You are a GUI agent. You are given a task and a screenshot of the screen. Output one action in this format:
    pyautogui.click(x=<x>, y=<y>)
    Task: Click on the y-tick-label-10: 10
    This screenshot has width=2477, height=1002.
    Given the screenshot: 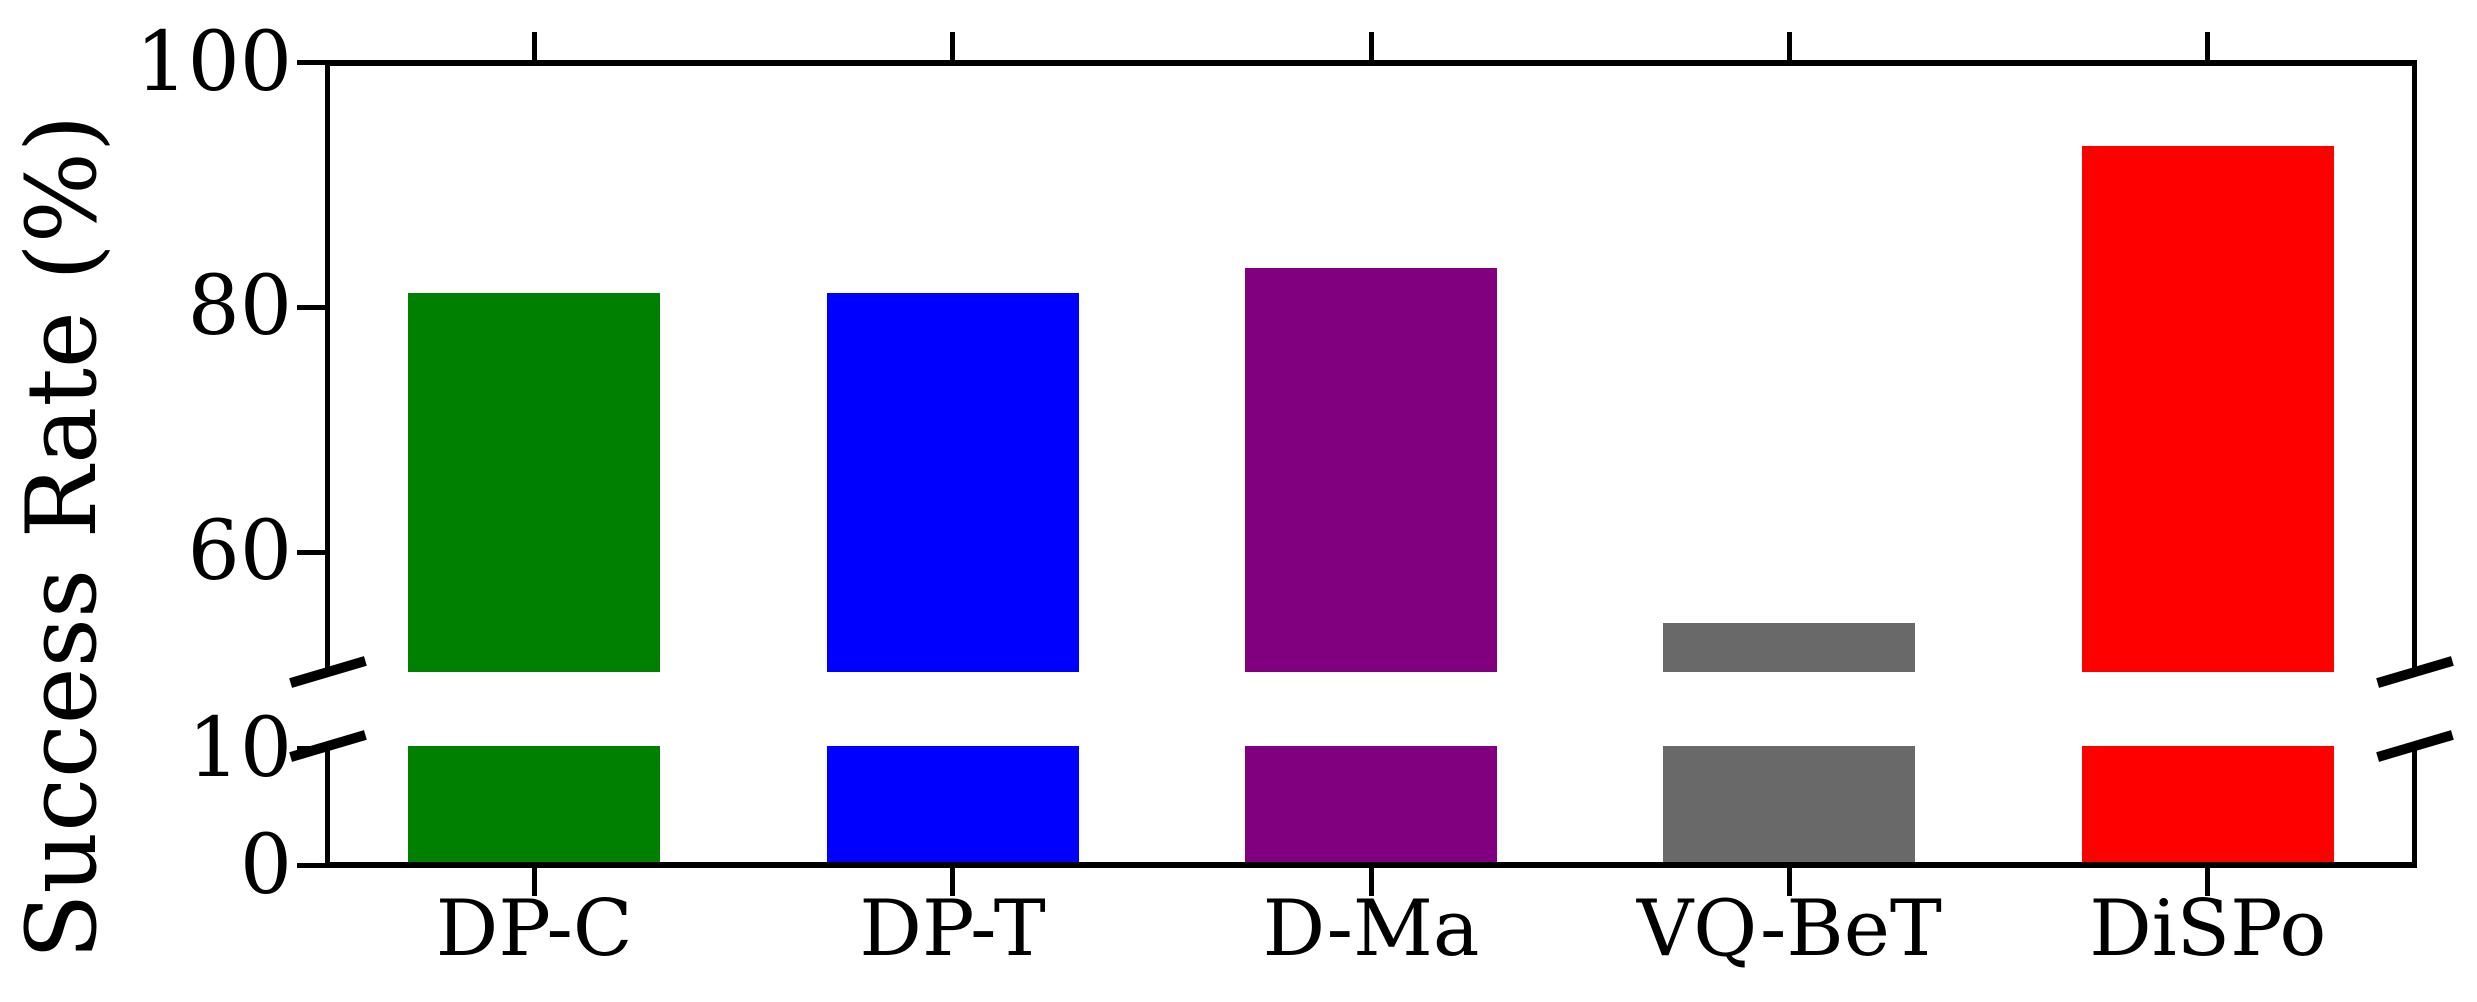 What is the action you would take?
    pyautogui.click(x=239, y=748)
    